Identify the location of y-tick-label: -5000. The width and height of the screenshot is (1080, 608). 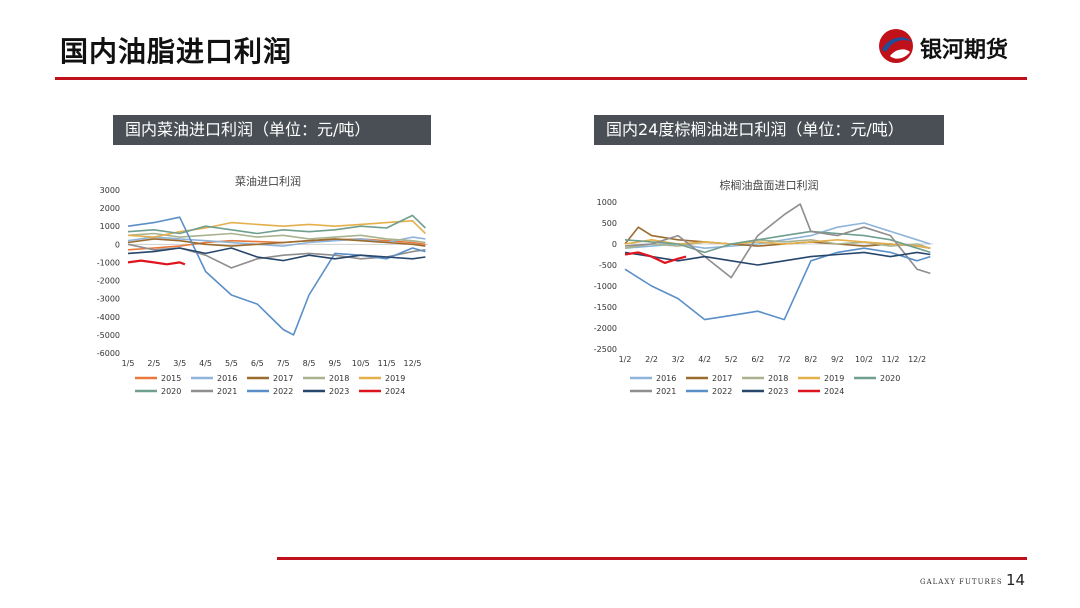
(108, 335).